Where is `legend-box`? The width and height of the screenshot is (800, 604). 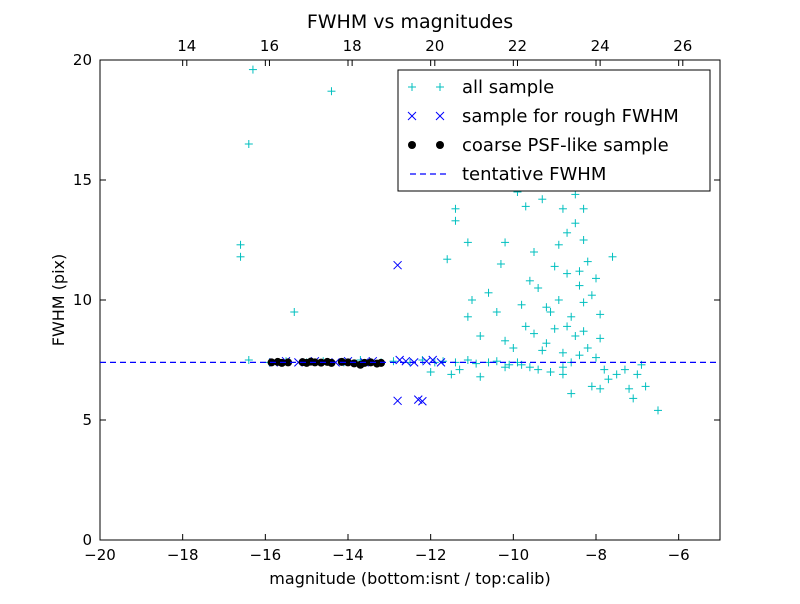 legend-box is located at coordinates (554, 130).